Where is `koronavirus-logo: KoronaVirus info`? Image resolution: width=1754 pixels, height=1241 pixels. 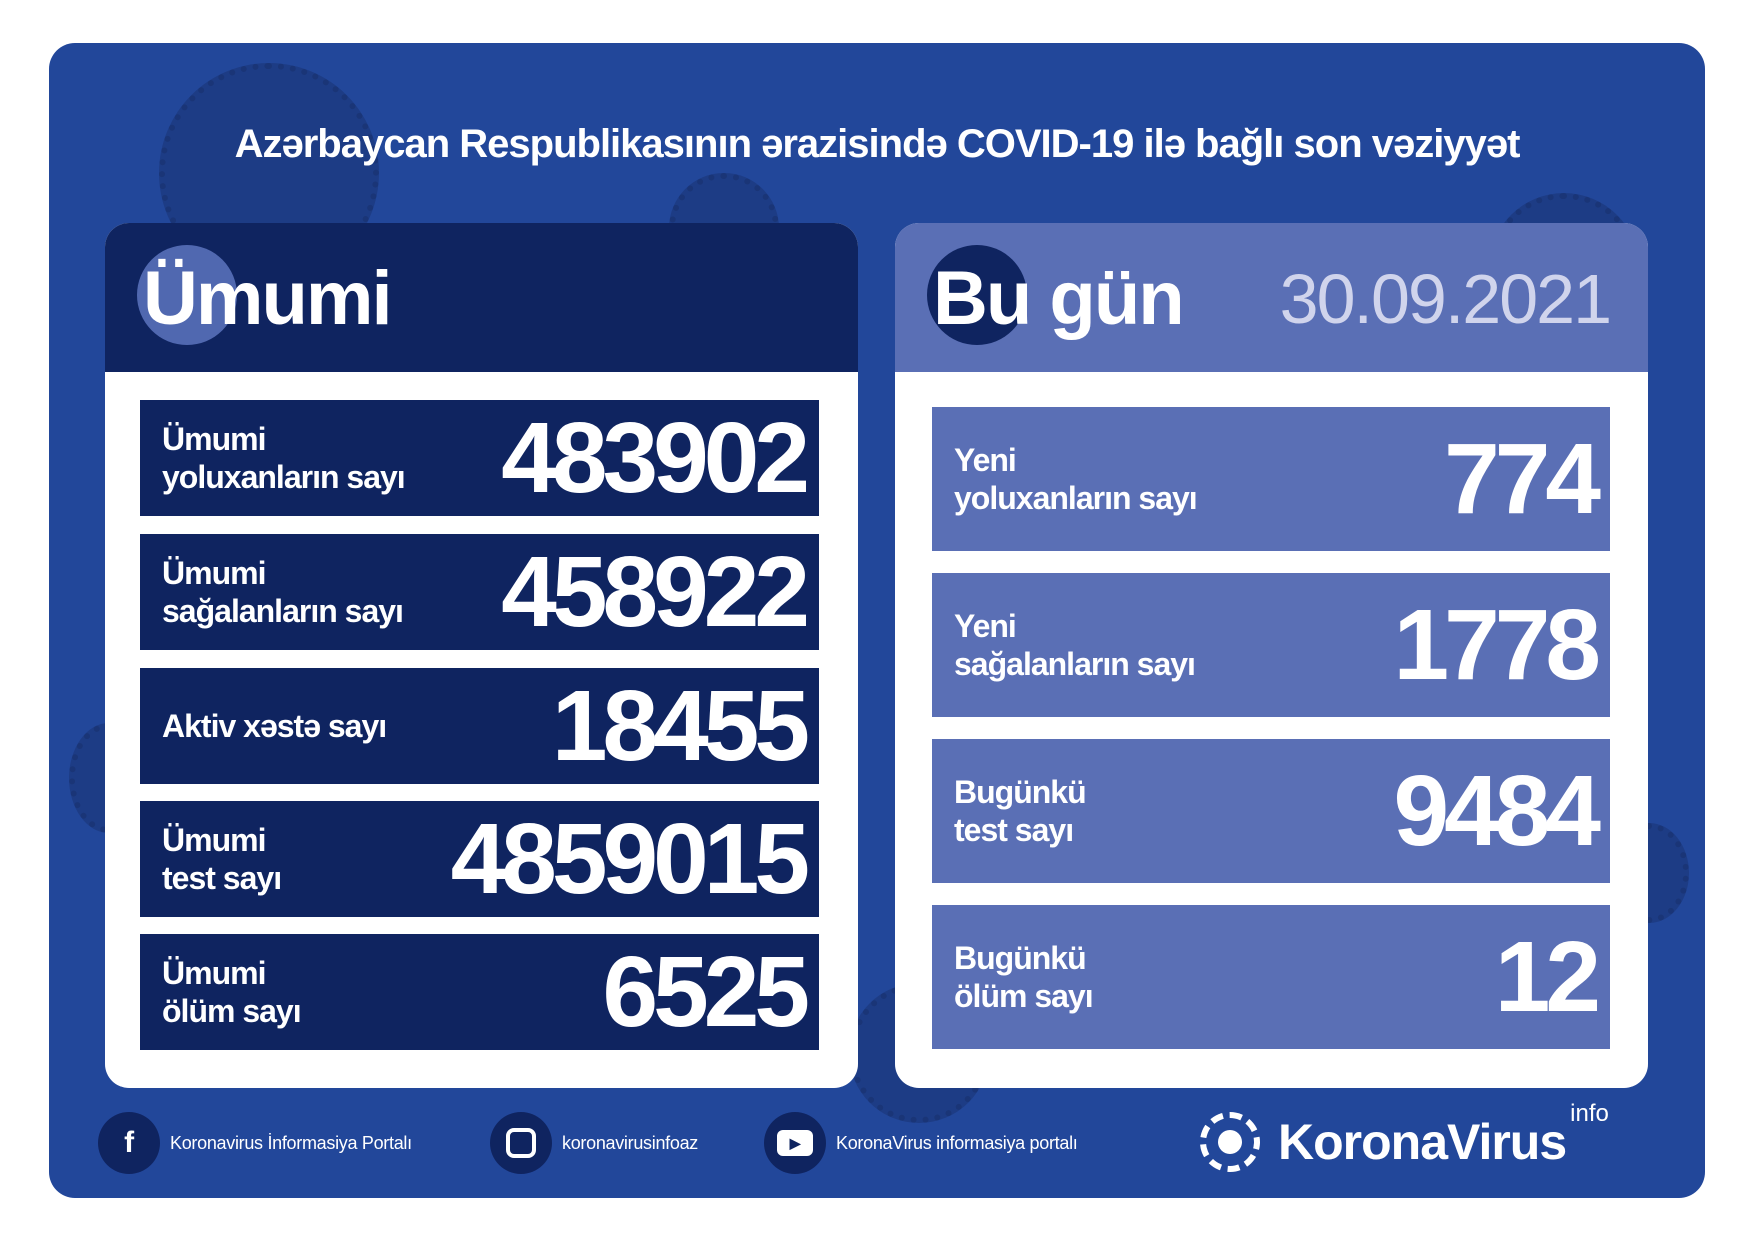 koronavirus-logo: KoronaVirus info is located at coordinates (1404, 1136).